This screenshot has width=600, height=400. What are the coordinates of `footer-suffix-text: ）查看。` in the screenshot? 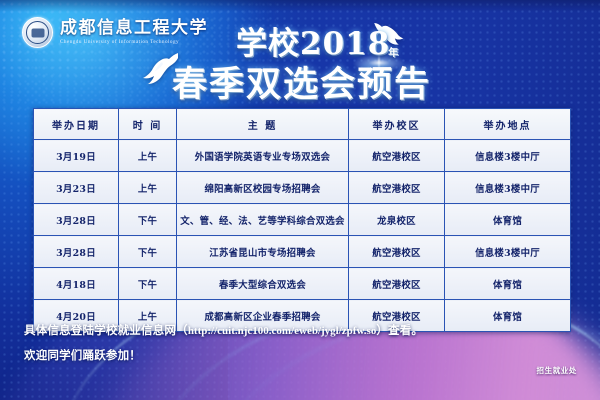 It's located at (400, 330).